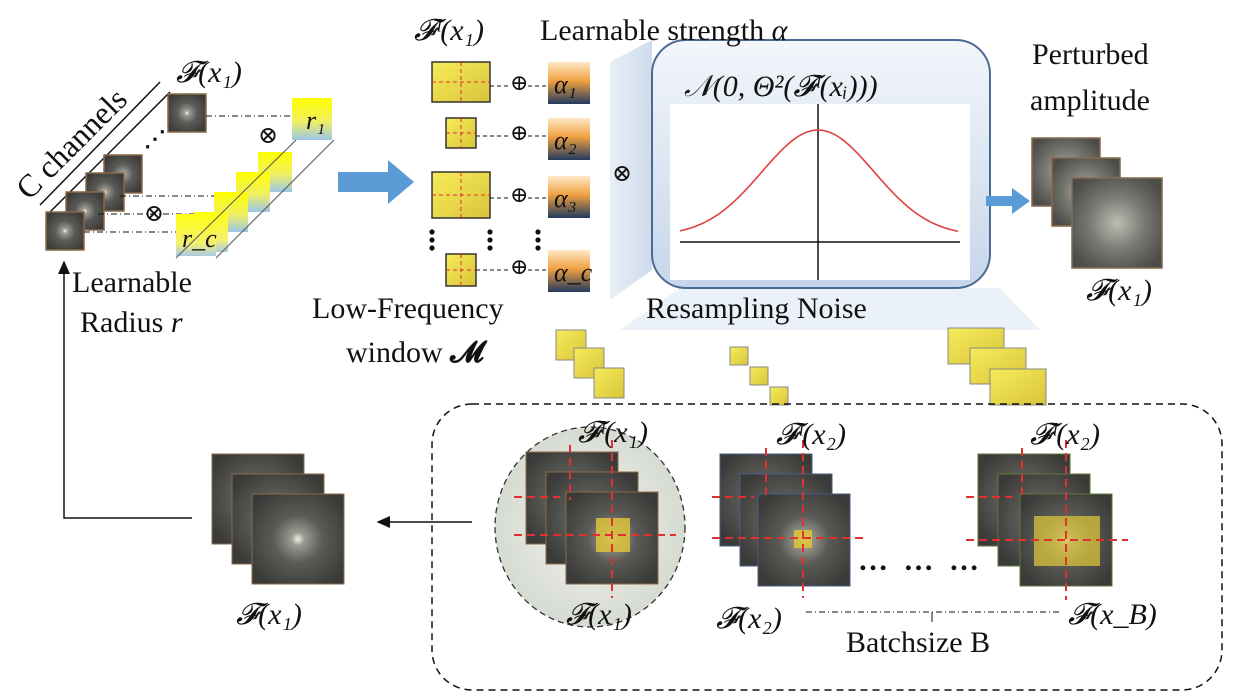 This screenshot has height=699, width=1234. What do you see at coordinates (278, 519) in the screenshot?
I see `output-stack` at bounding box center [278, 519].